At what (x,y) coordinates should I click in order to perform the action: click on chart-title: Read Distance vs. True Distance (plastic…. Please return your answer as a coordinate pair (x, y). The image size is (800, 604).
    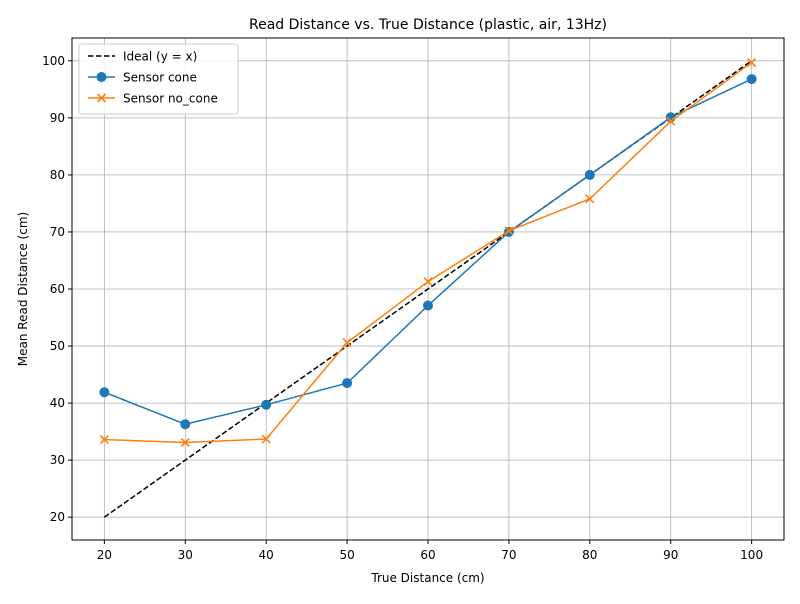
    Looking at the image, I should click on (428, 25).